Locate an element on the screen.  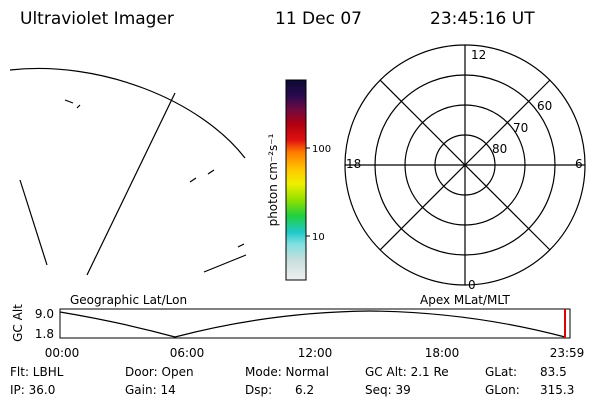
x-label: 12:00 is located at coordinates (315, 353).